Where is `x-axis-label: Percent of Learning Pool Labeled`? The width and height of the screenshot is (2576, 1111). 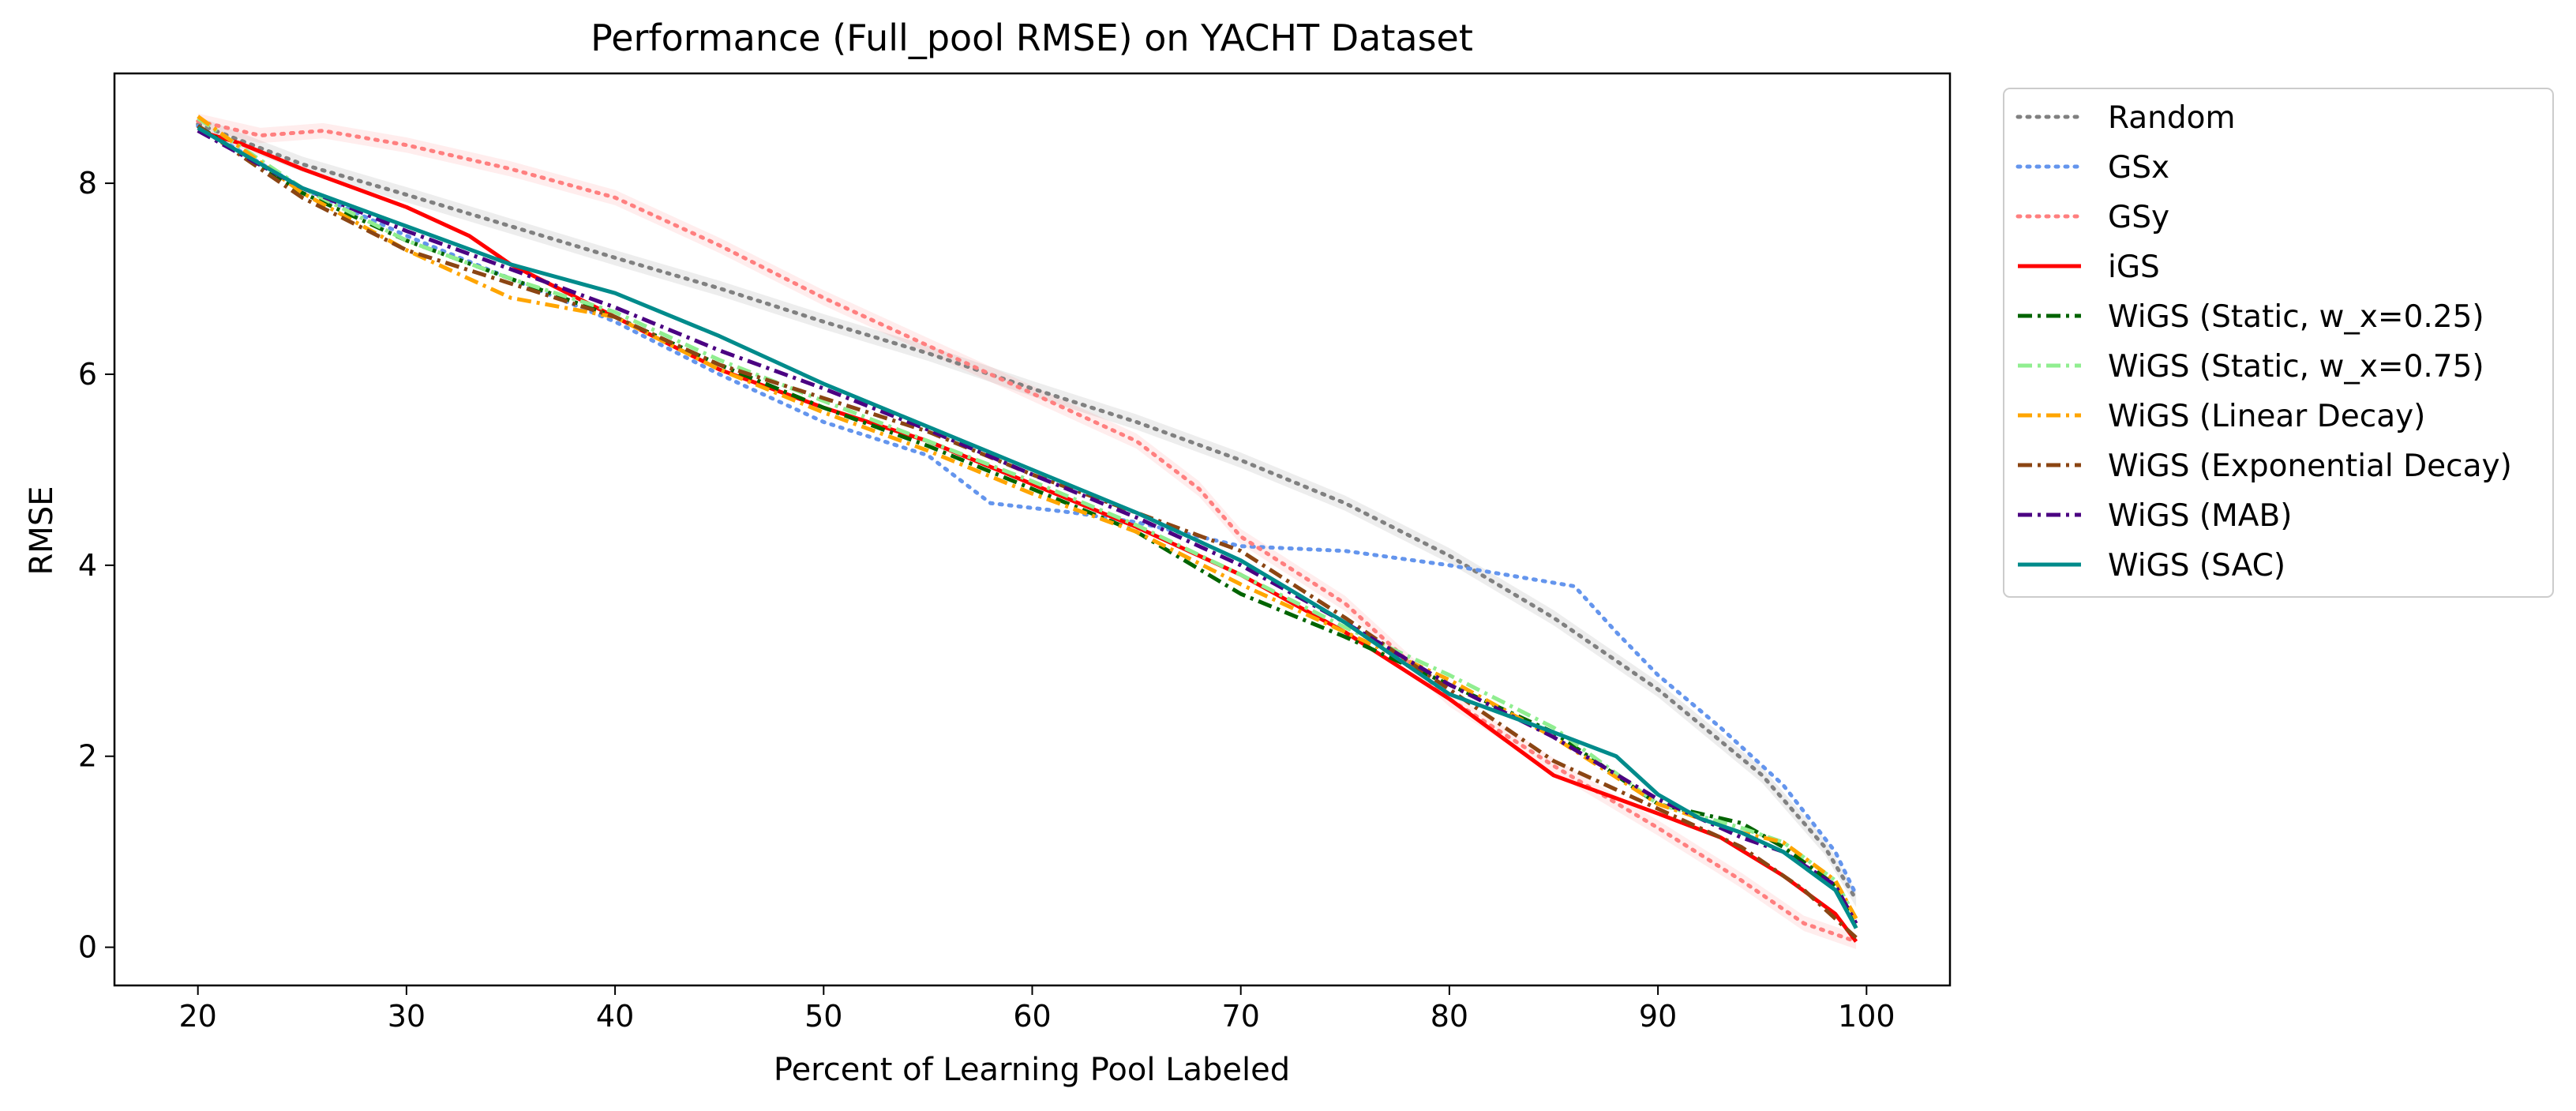 x-axis-label: Percent of Learning Pool Labeled is located at coordinates (1032, 1070).